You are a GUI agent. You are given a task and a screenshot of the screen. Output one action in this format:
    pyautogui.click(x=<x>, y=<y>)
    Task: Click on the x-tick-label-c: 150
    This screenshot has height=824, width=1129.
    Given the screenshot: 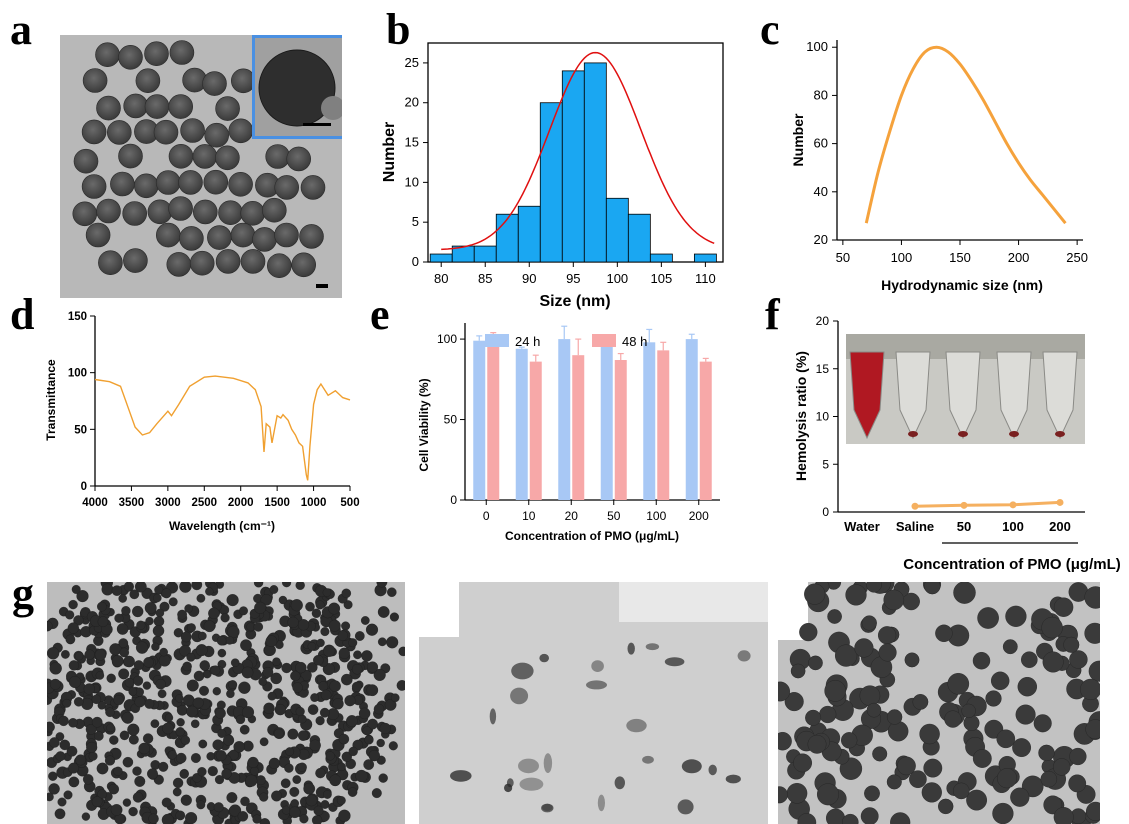 What is the action you would take?
    pyautogui.click(x=960, y=257)
    